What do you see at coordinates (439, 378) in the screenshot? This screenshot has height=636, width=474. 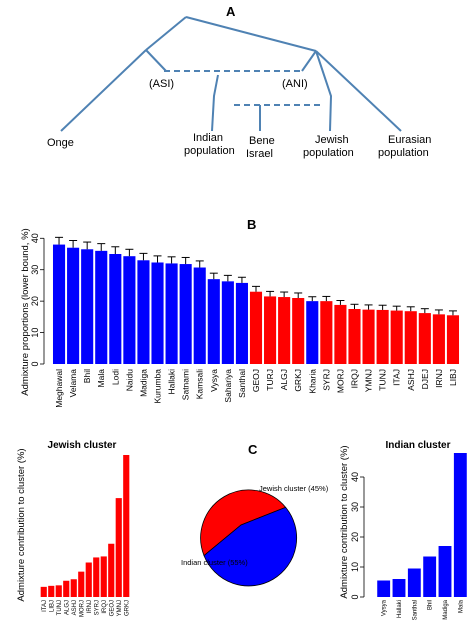 I see `panel-b-category-label: IRNJ` at bounding box center [439, 378].